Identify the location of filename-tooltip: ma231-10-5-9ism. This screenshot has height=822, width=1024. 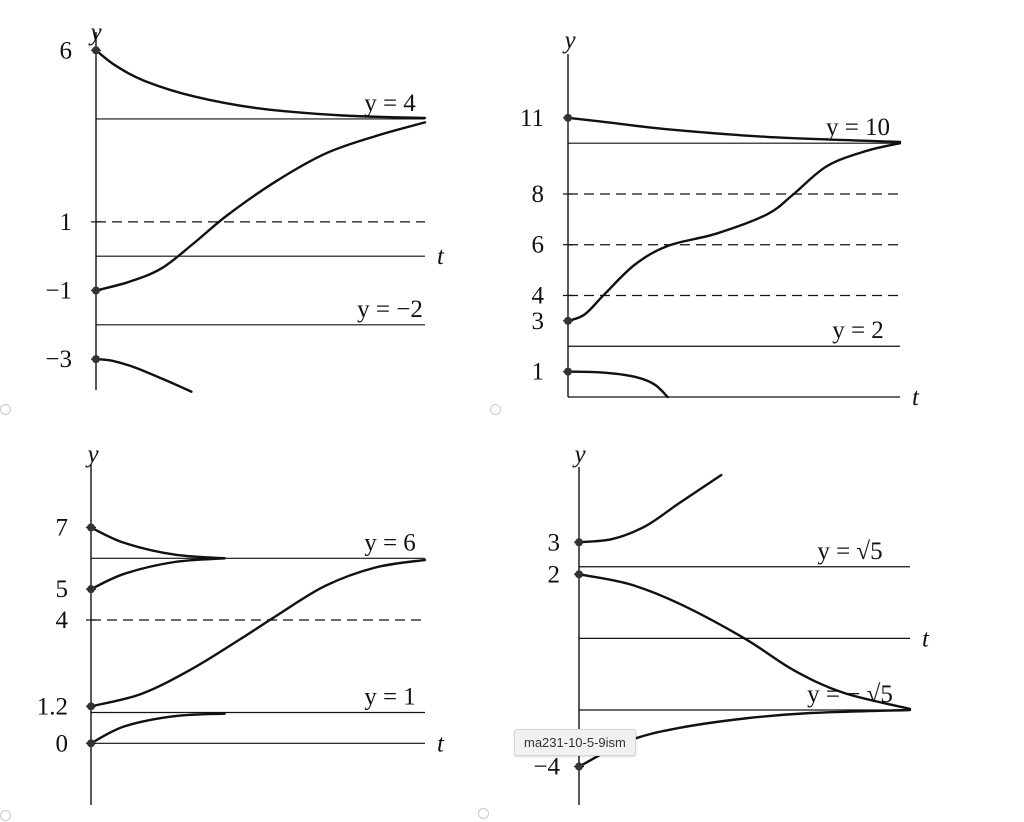
(575, 742).